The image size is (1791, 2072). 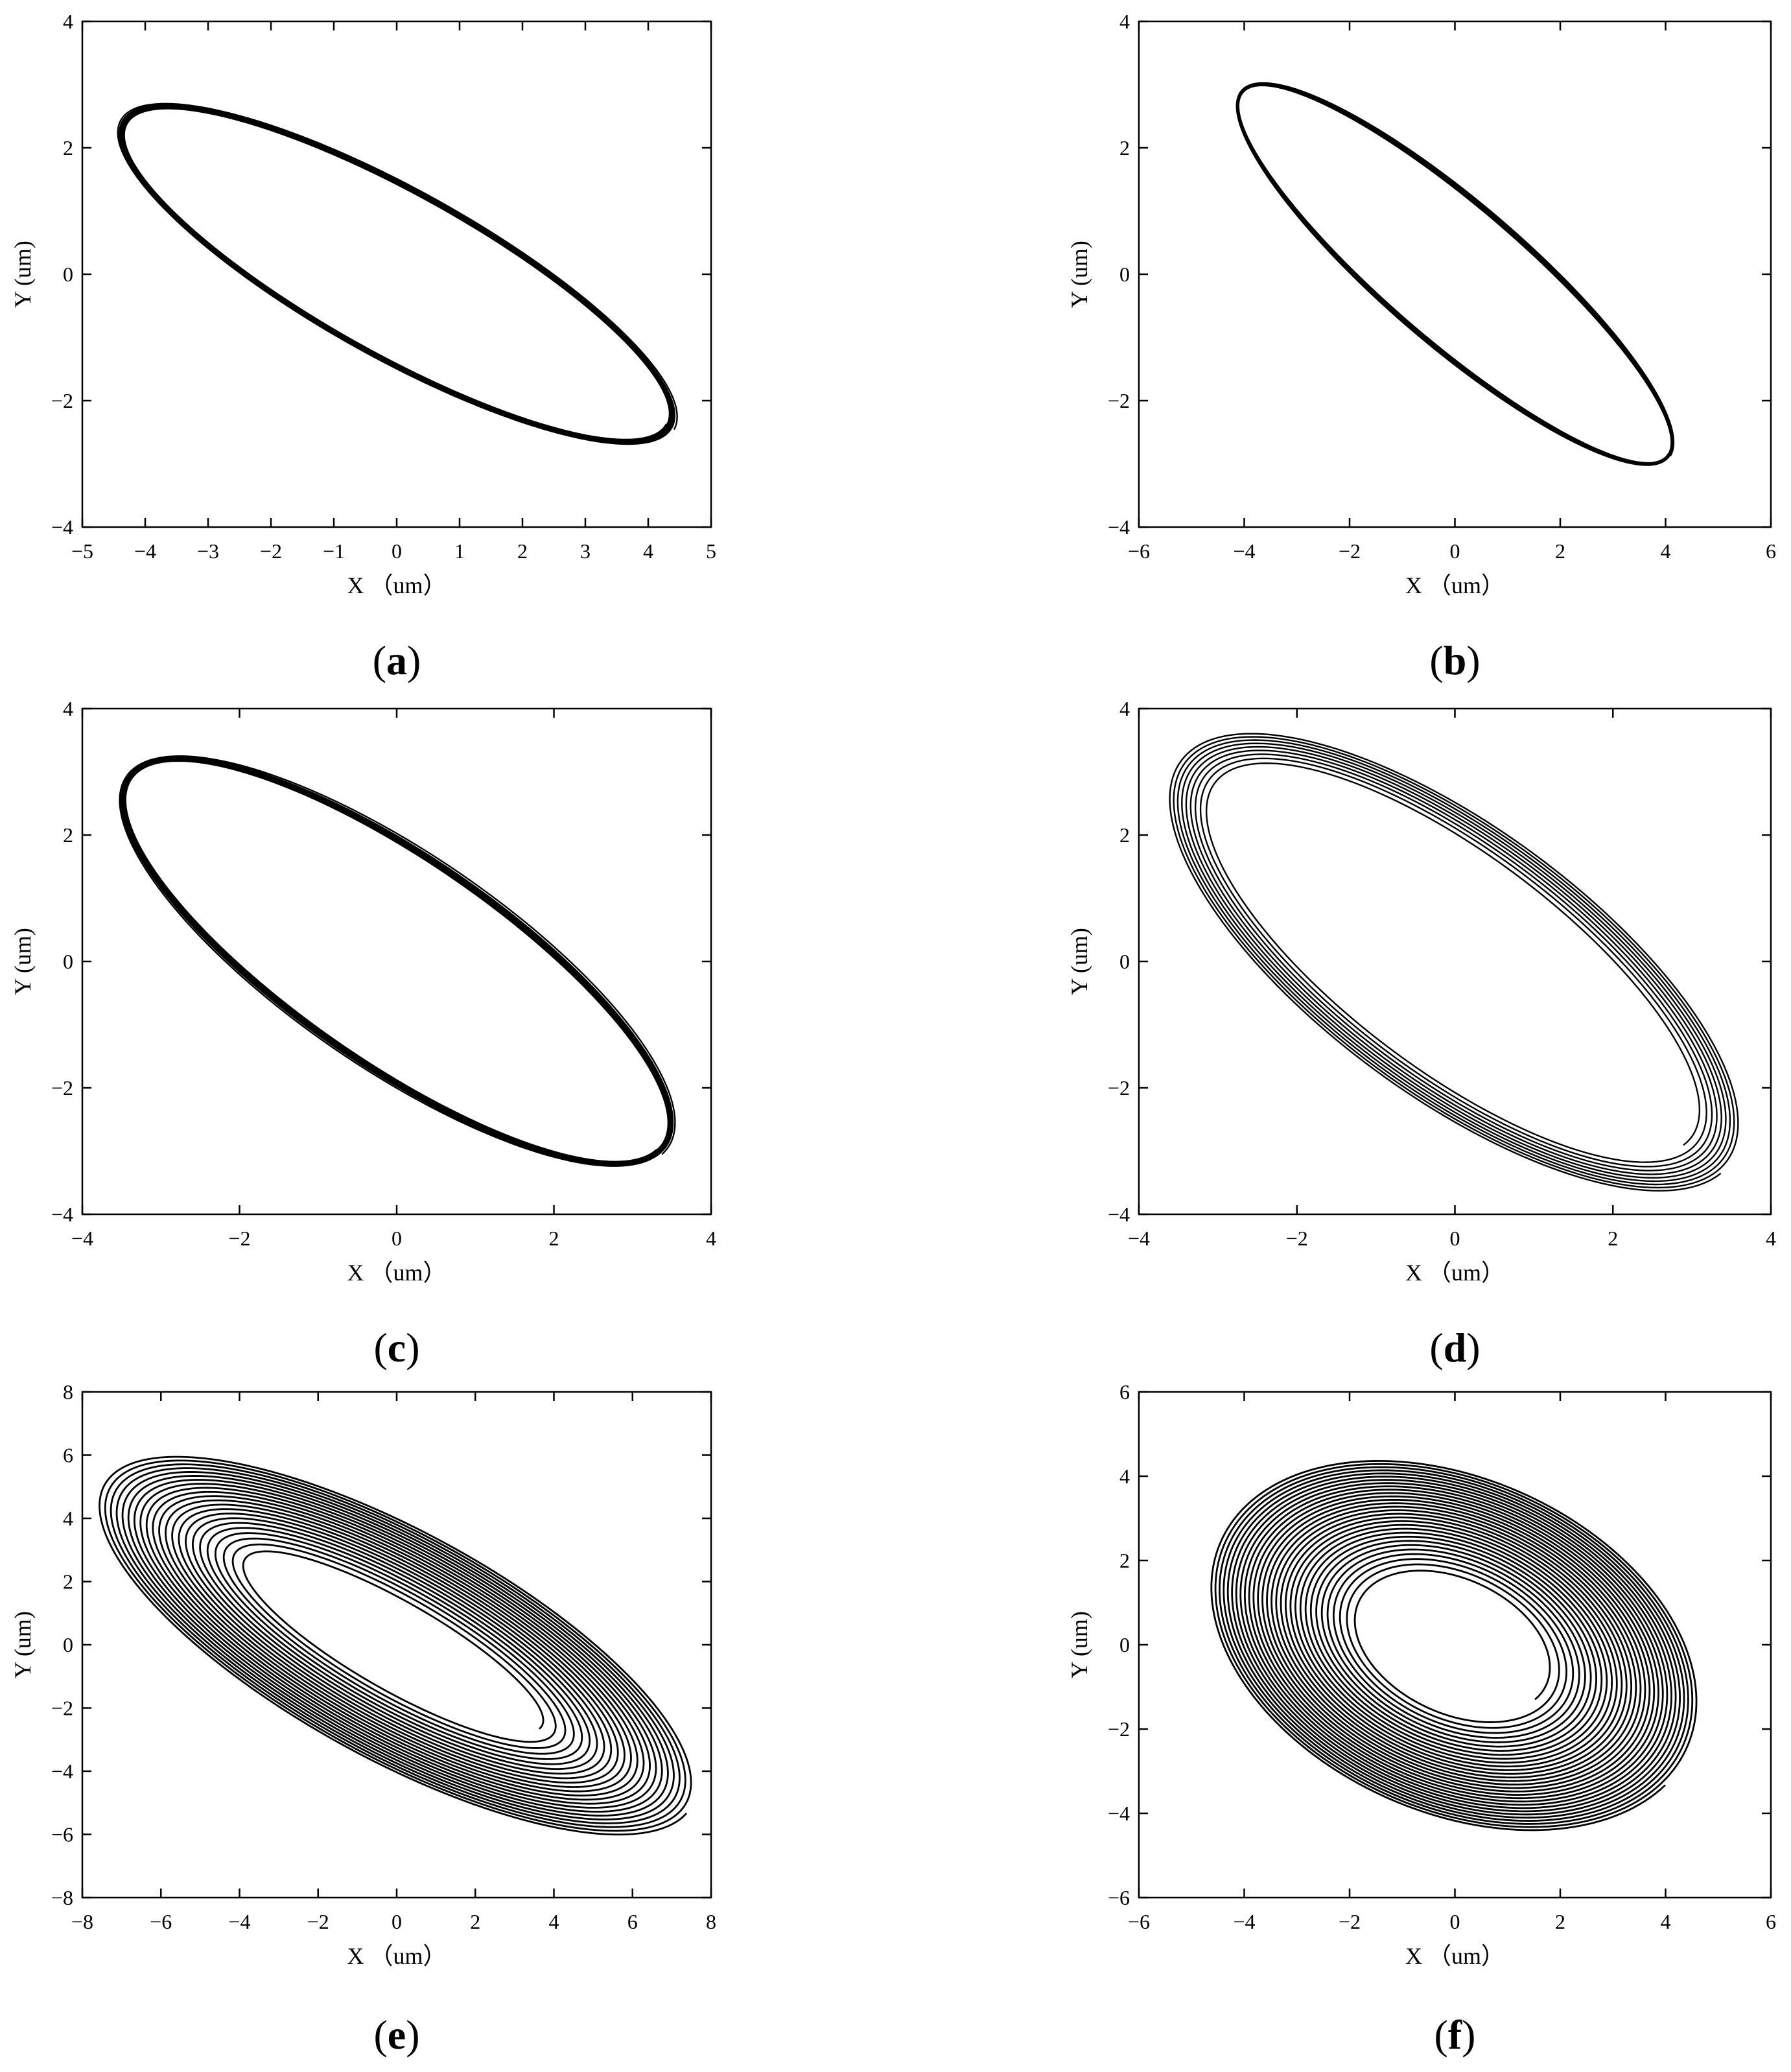 I want to click on panel-label-b: (b), so click(x=1454, y=660).